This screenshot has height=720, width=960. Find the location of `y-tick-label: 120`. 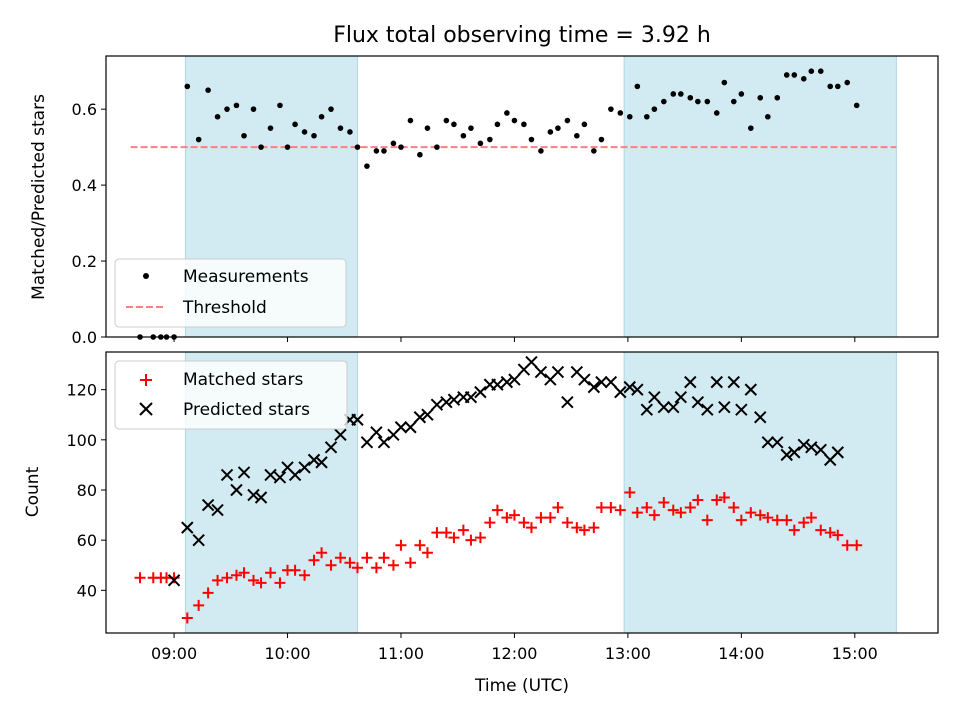

y-tick-label: 120 is located at coordinates (81, 390).